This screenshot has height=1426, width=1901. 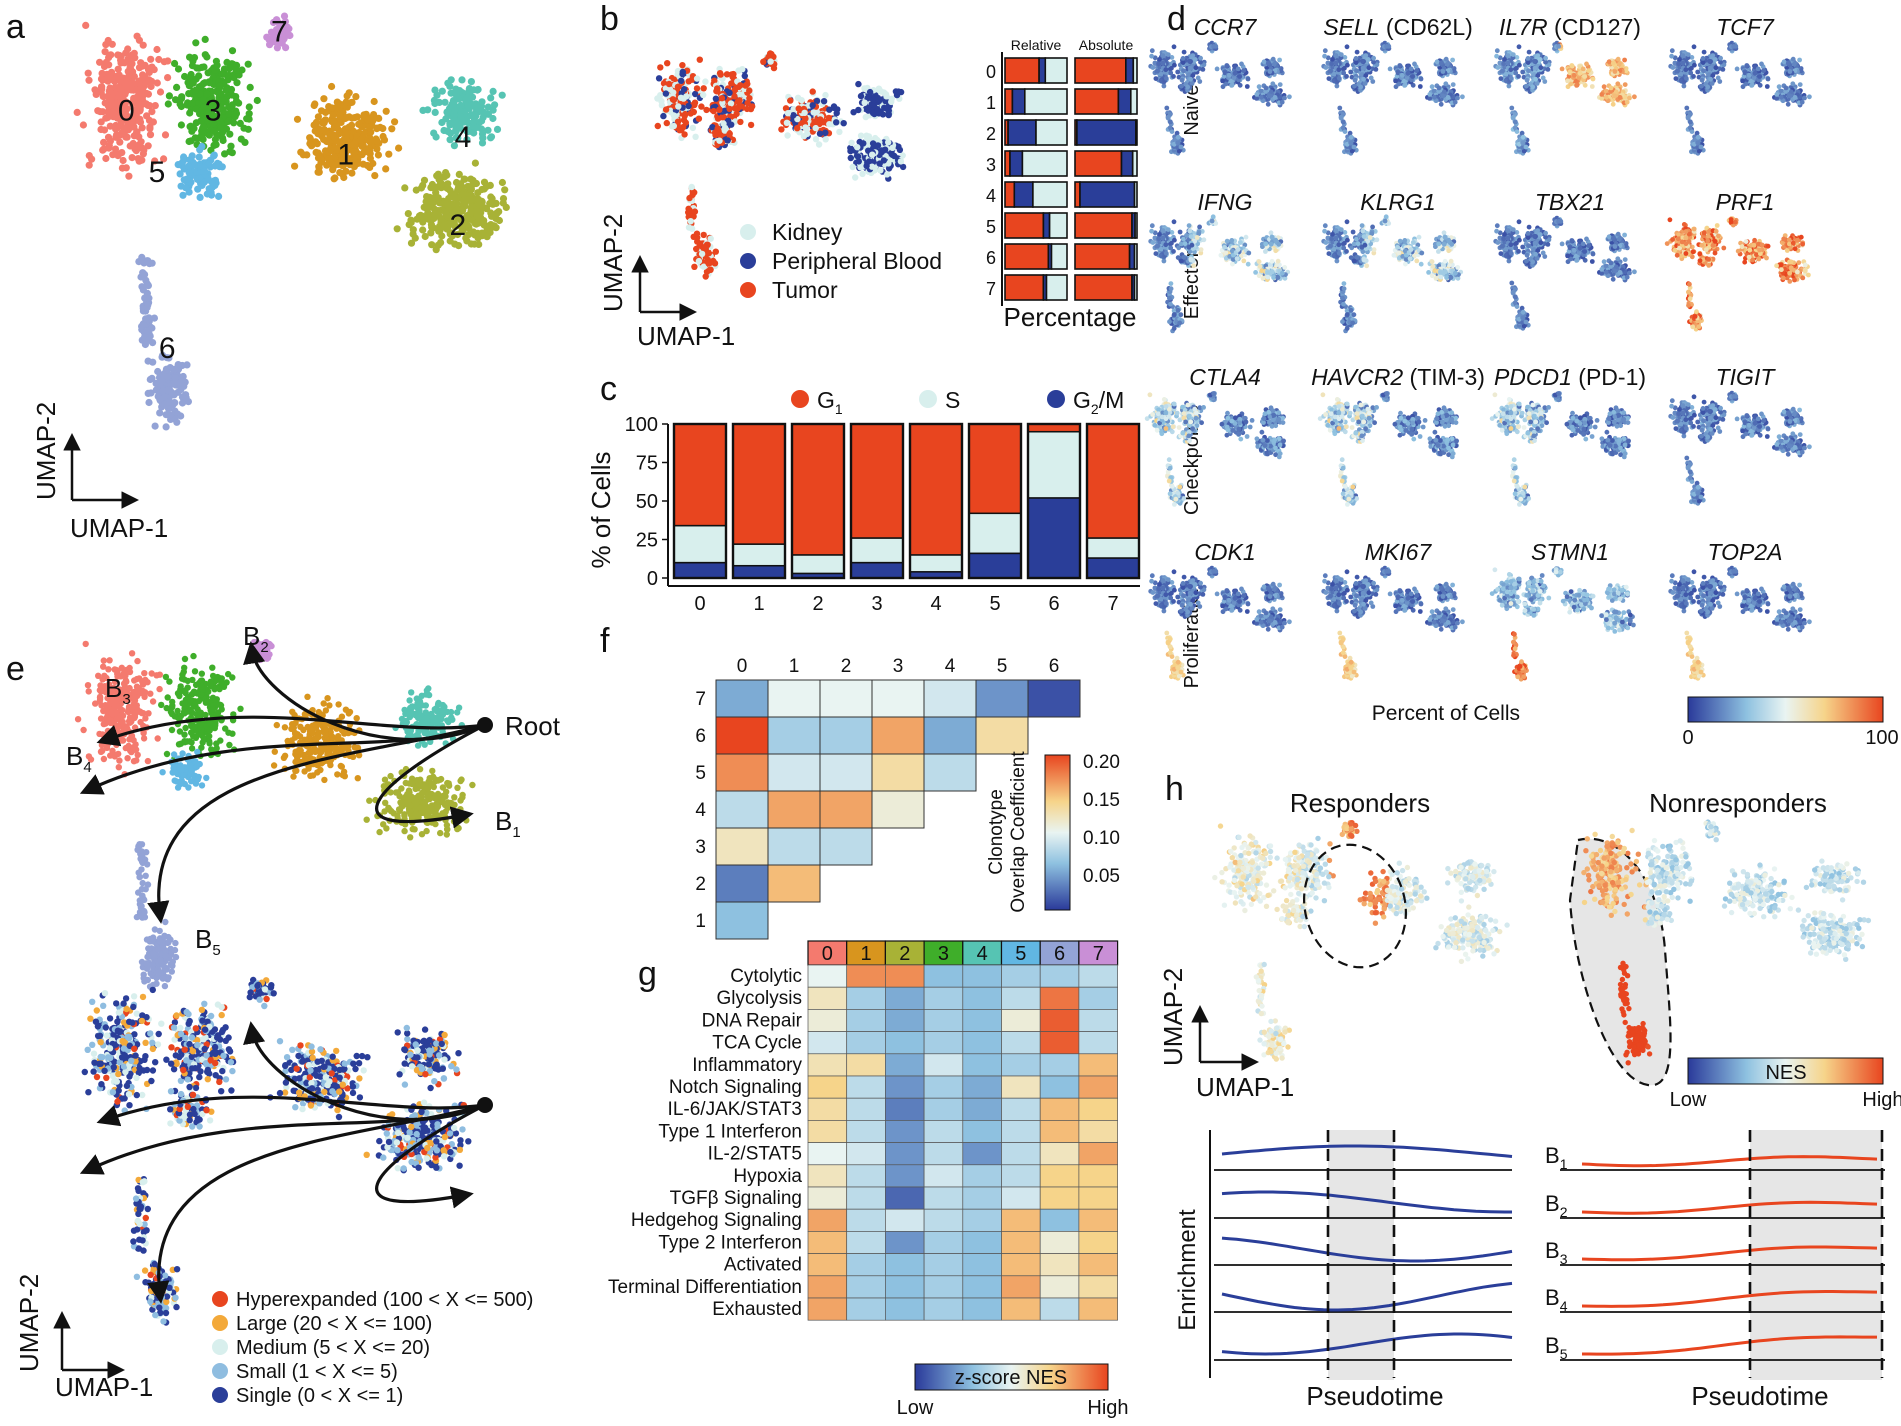 I want to click on legend-label-main: G, so click(x=826, y=400).